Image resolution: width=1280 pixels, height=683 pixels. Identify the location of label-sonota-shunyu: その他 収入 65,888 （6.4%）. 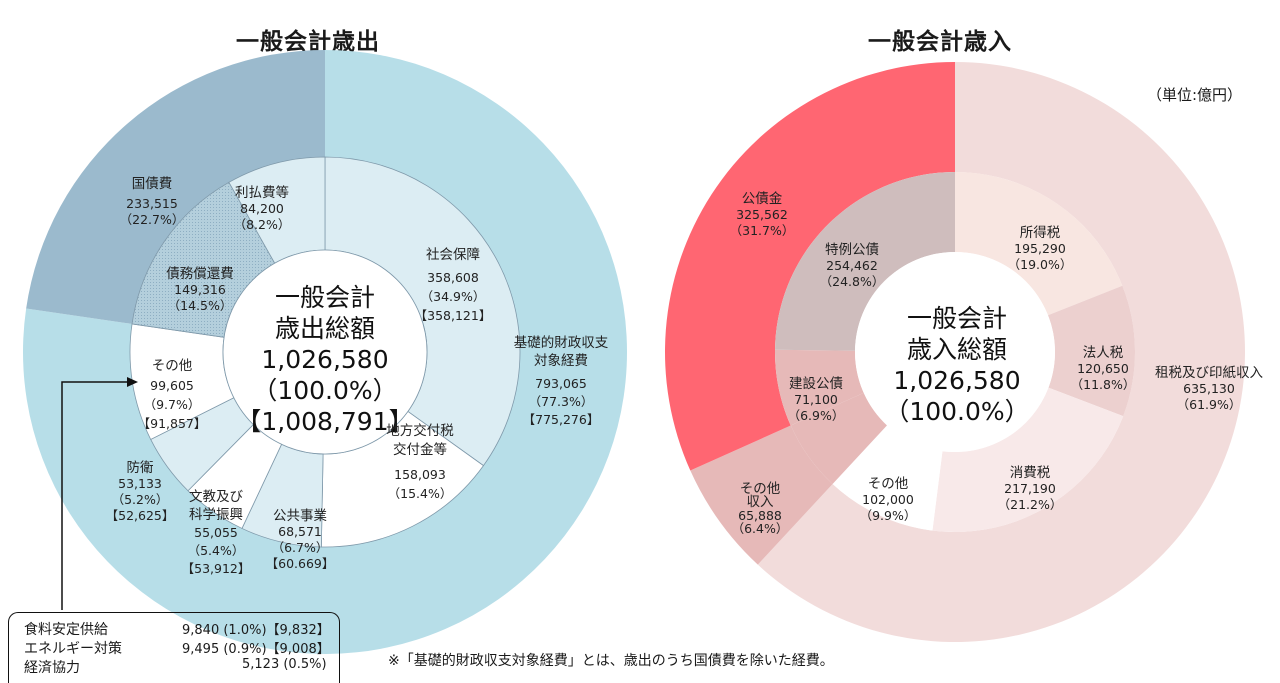
(760, 508).